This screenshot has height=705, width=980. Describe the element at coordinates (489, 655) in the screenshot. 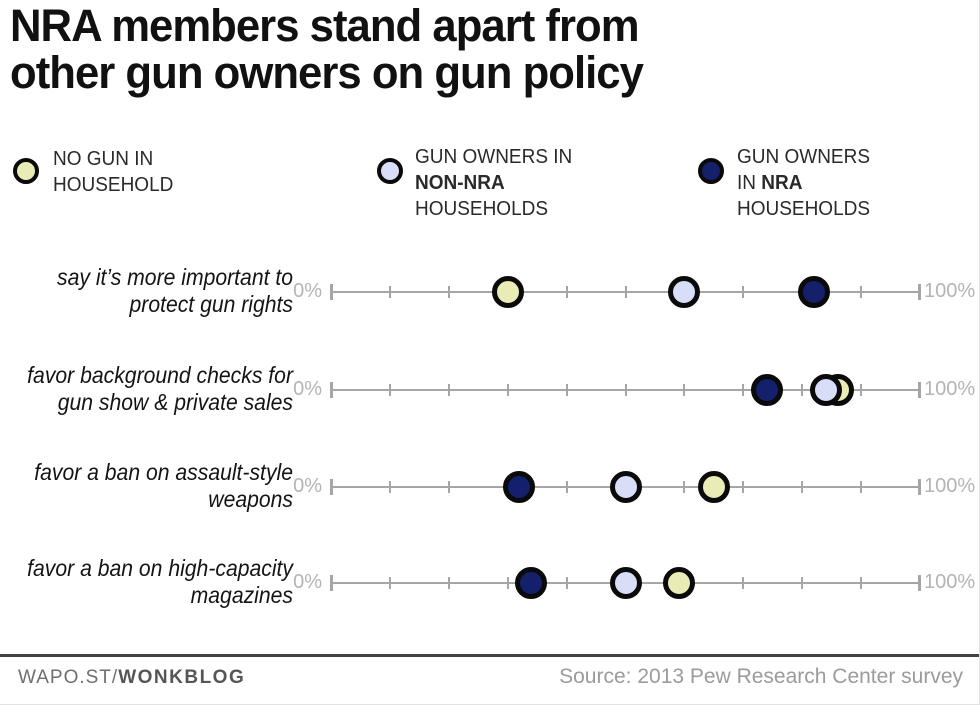

I see `footer-divider` at that location.